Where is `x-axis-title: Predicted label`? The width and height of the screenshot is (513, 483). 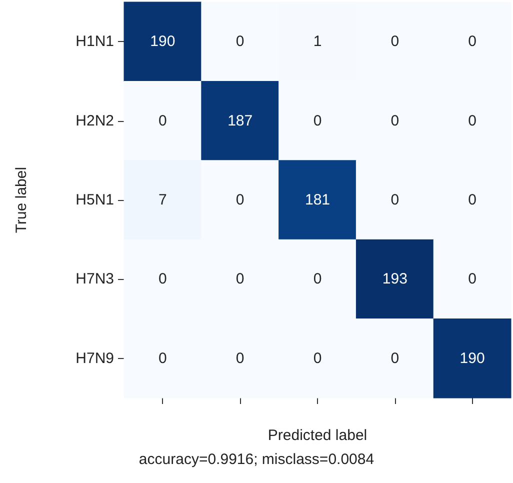 x-axis-title: Predicted label is located at coordinates (318, 435).